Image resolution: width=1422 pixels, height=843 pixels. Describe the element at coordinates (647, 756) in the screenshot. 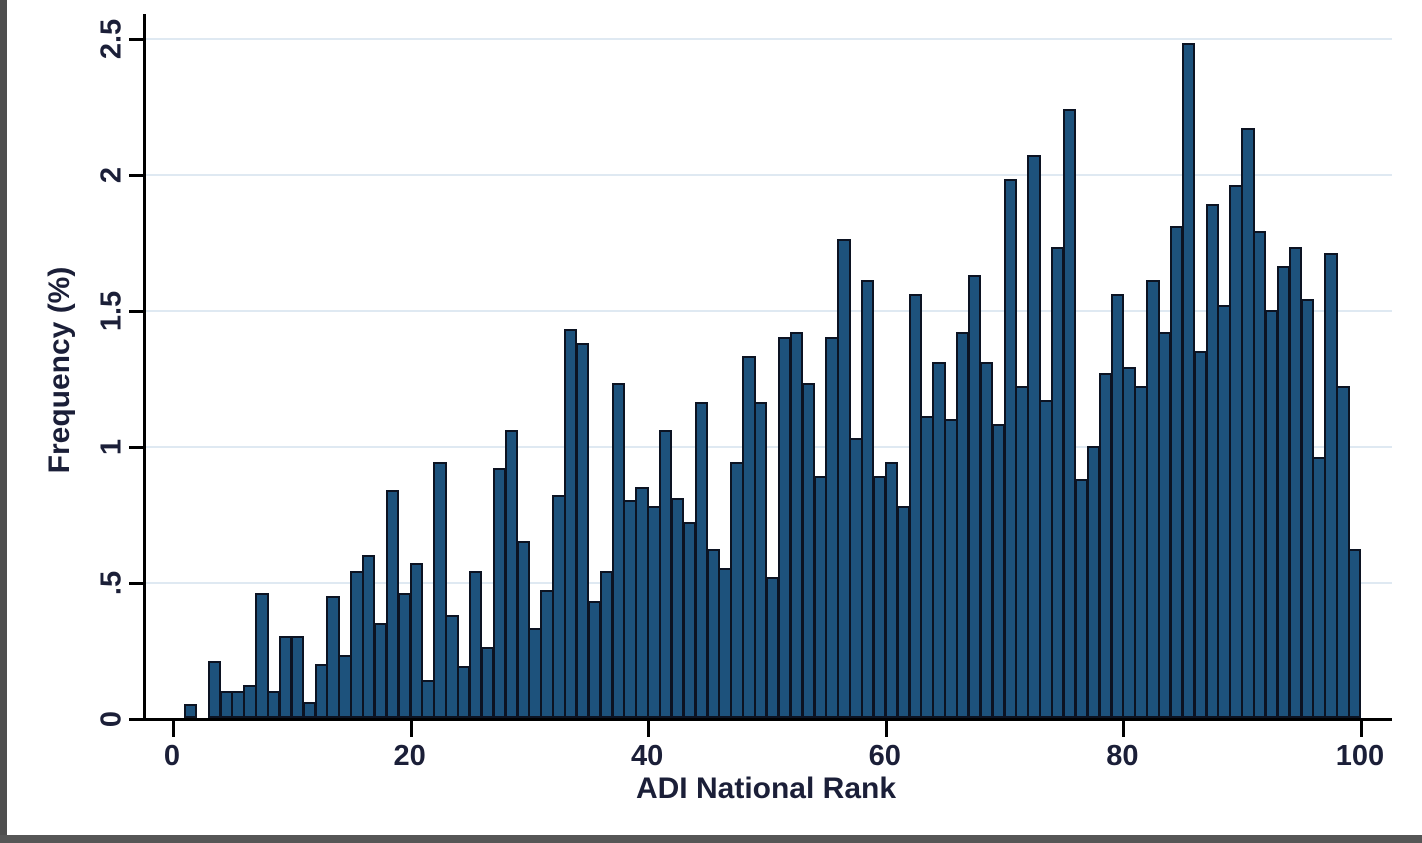

I see `x-tick-label: 40` at that location.